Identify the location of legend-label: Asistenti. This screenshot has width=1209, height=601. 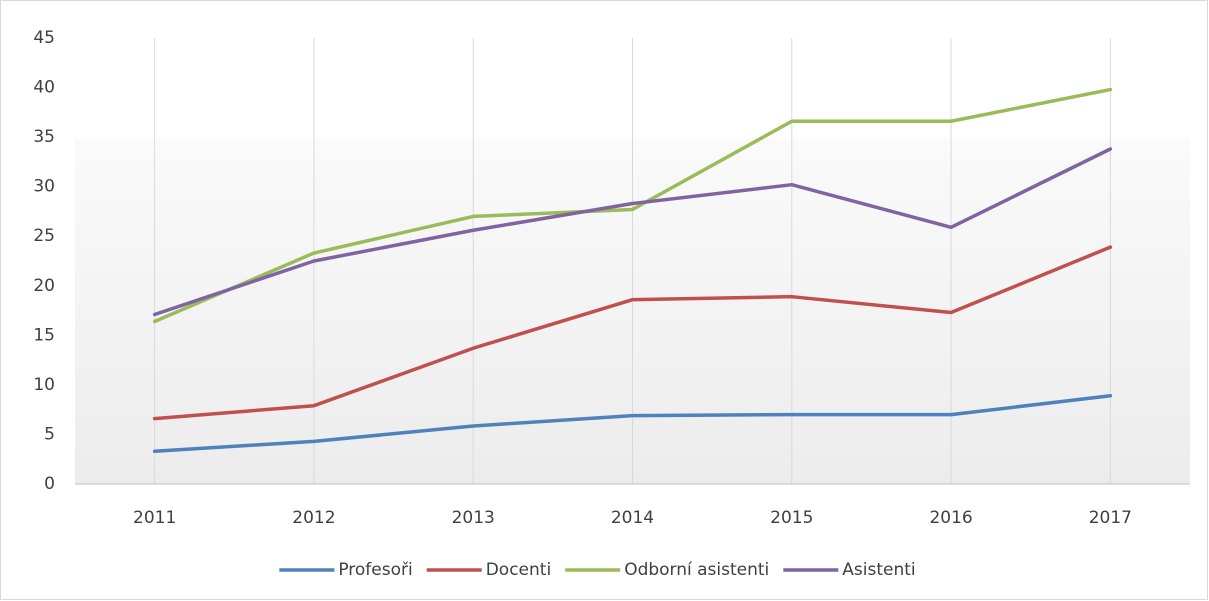
(878, 570).